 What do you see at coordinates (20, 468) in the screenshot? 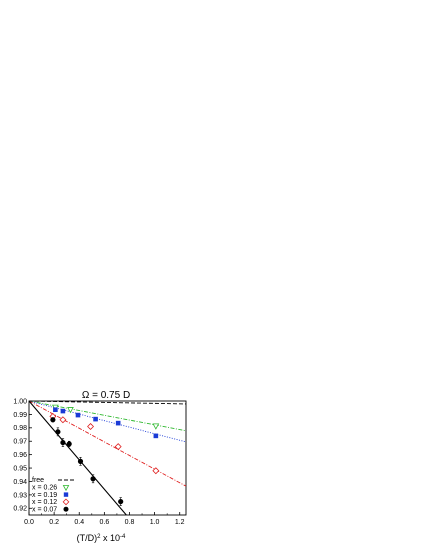
I see `y-tick-label: 0.95` at bounding box center [20, 468].